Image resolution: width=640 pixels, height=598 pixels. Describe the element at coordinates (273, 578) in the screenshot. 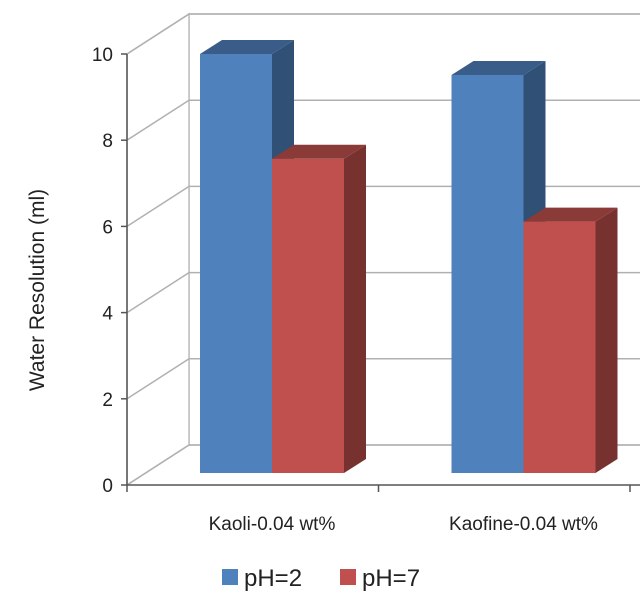

I see `legend-label: pH=2` at that location.